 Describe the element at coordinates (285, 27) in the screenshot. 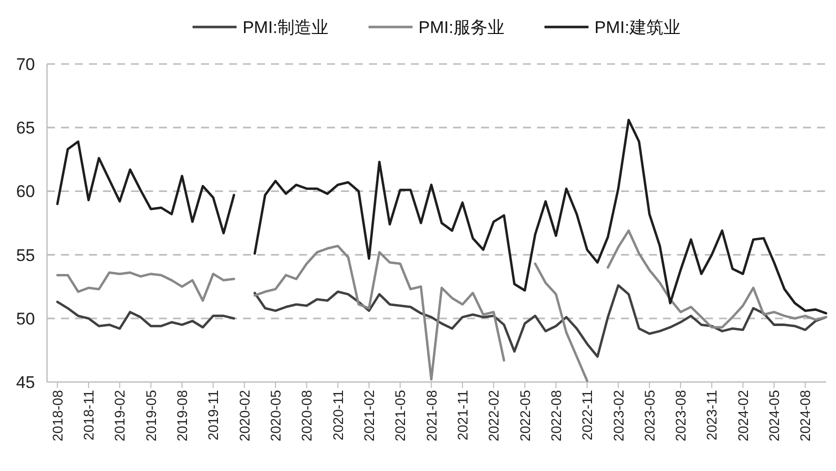

I see `legend-label: PMI:制造业` at that location.